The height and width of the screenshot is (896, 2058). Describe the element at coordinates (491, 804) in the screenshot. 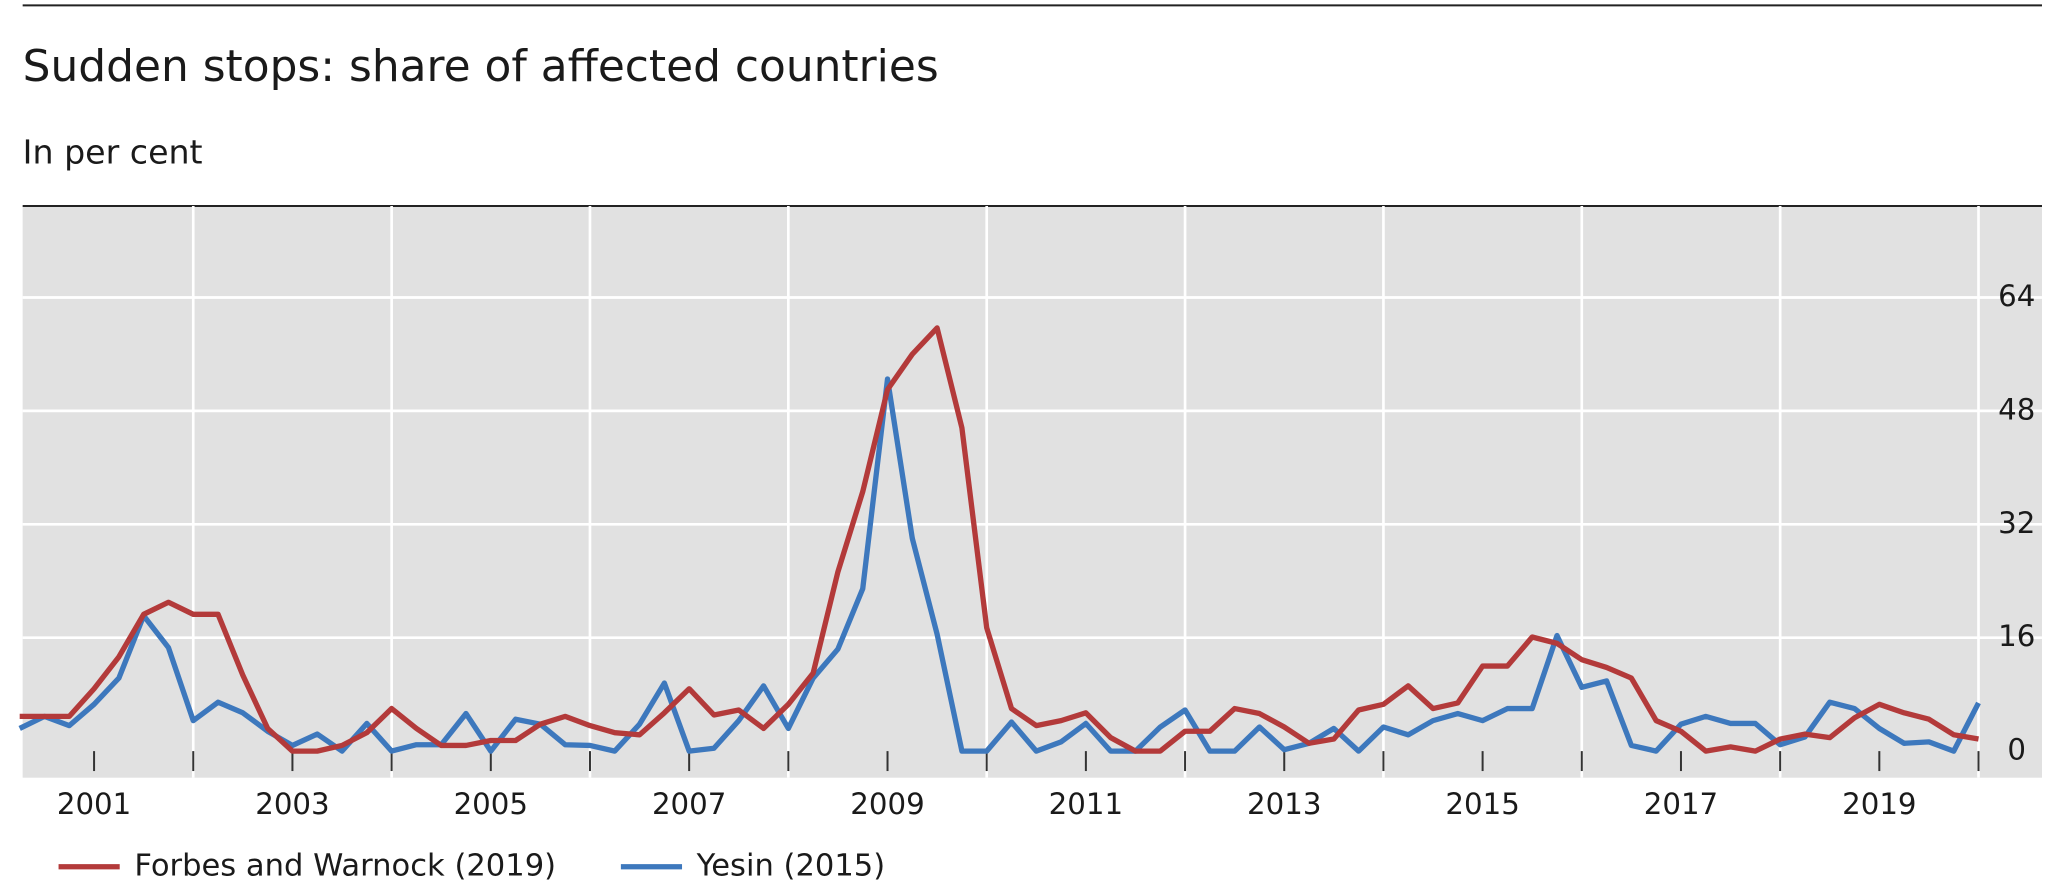

I see `x-tick-label: 2005` at that location.